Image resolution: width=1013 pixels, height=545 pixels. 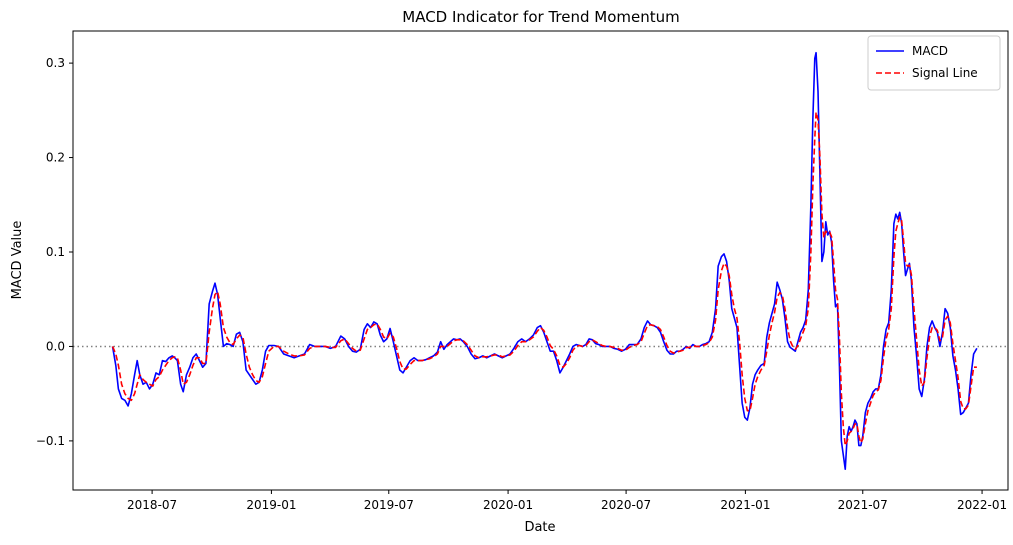 I want to click on x-tick-label: 2019-07, so click(x=389, y=505).